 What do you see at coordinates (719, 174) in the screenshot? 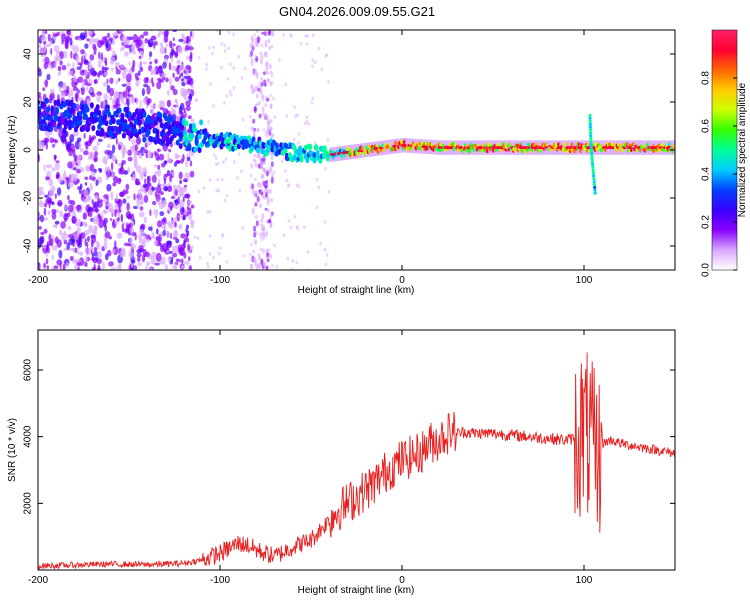
I see `colorbar-ticks: 0.0 0.2 0.4 0.6 0.8` at bounding box center [719, 174].